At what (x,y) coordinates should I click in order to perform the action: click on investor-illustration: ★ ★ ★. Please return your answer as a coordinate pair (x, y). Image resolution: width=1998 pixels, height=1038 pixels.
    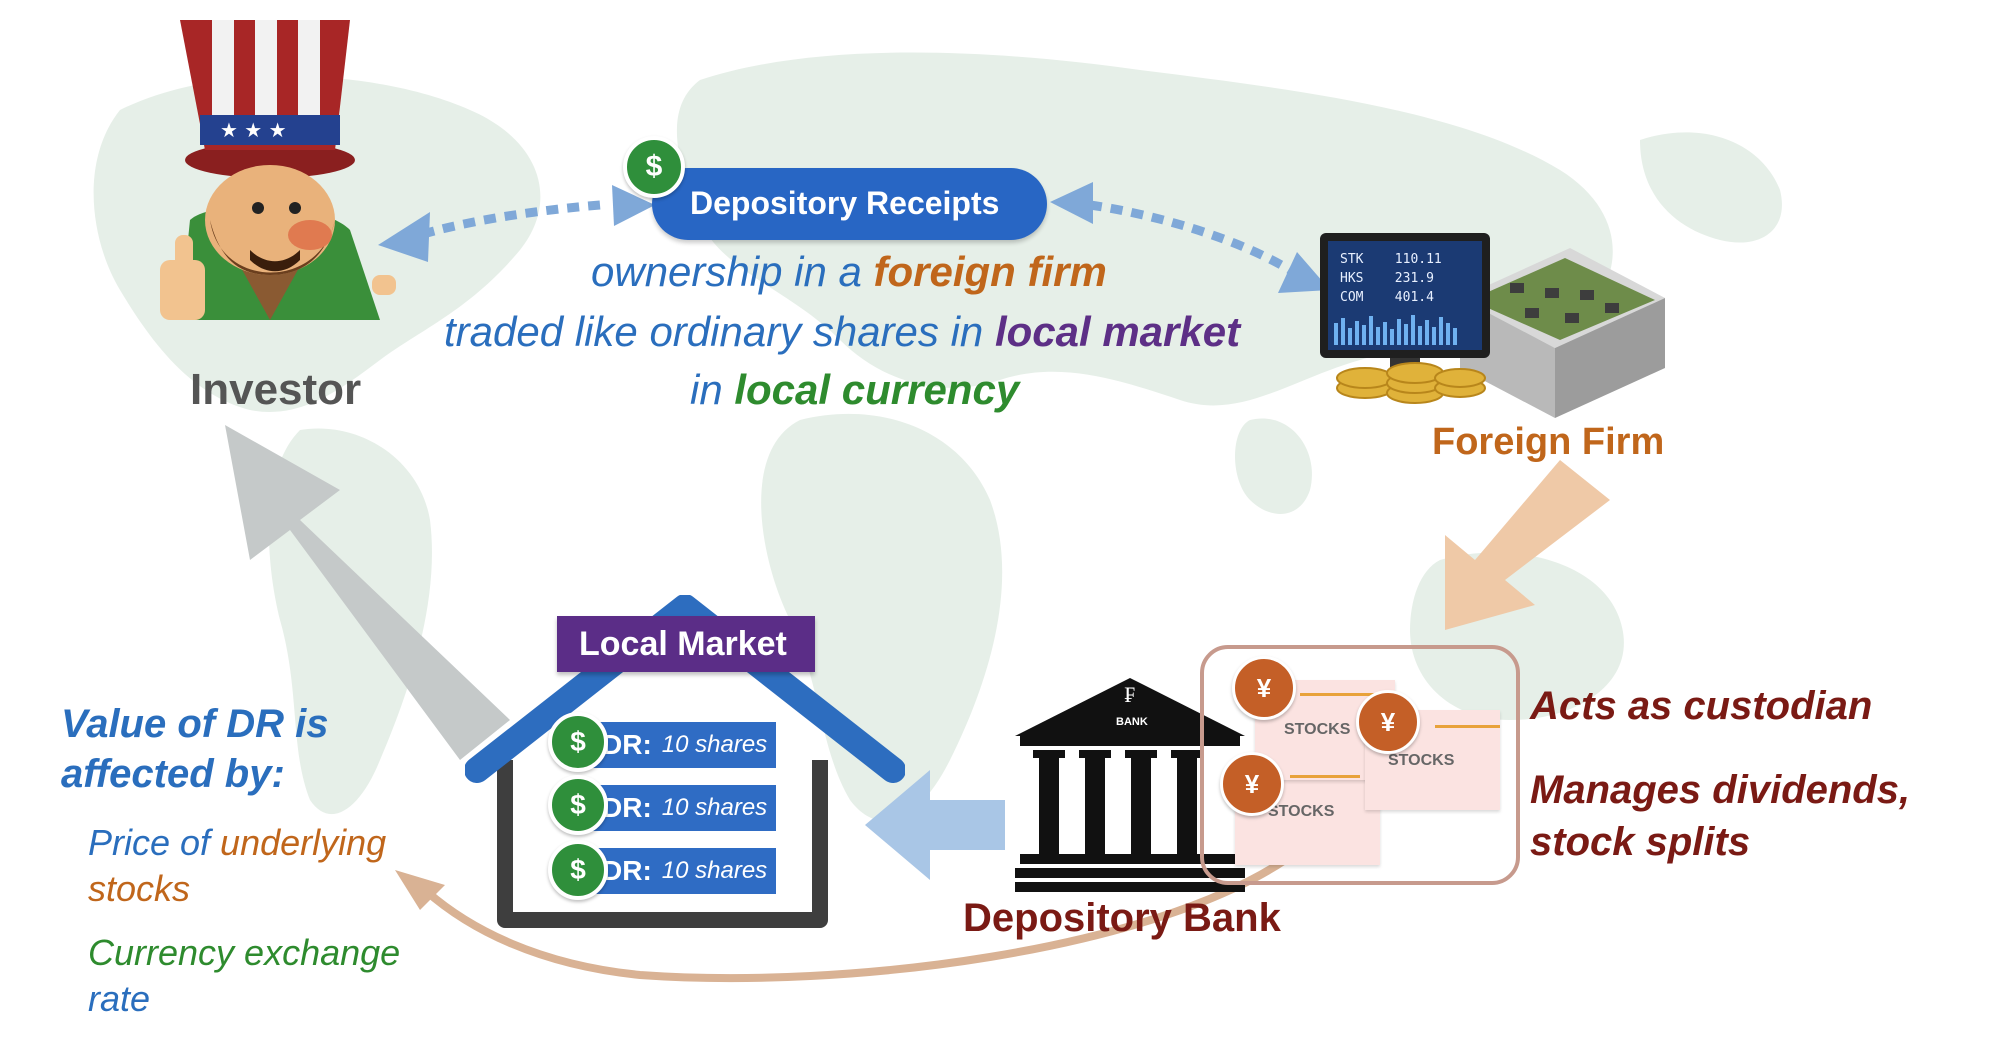
    Looking at the image, I should click on (278, 170).